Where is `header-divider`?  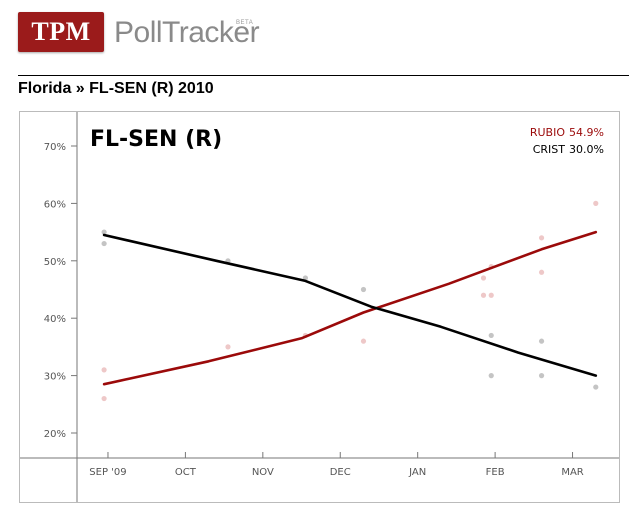
header-divider is located at coordinates (323, 75).